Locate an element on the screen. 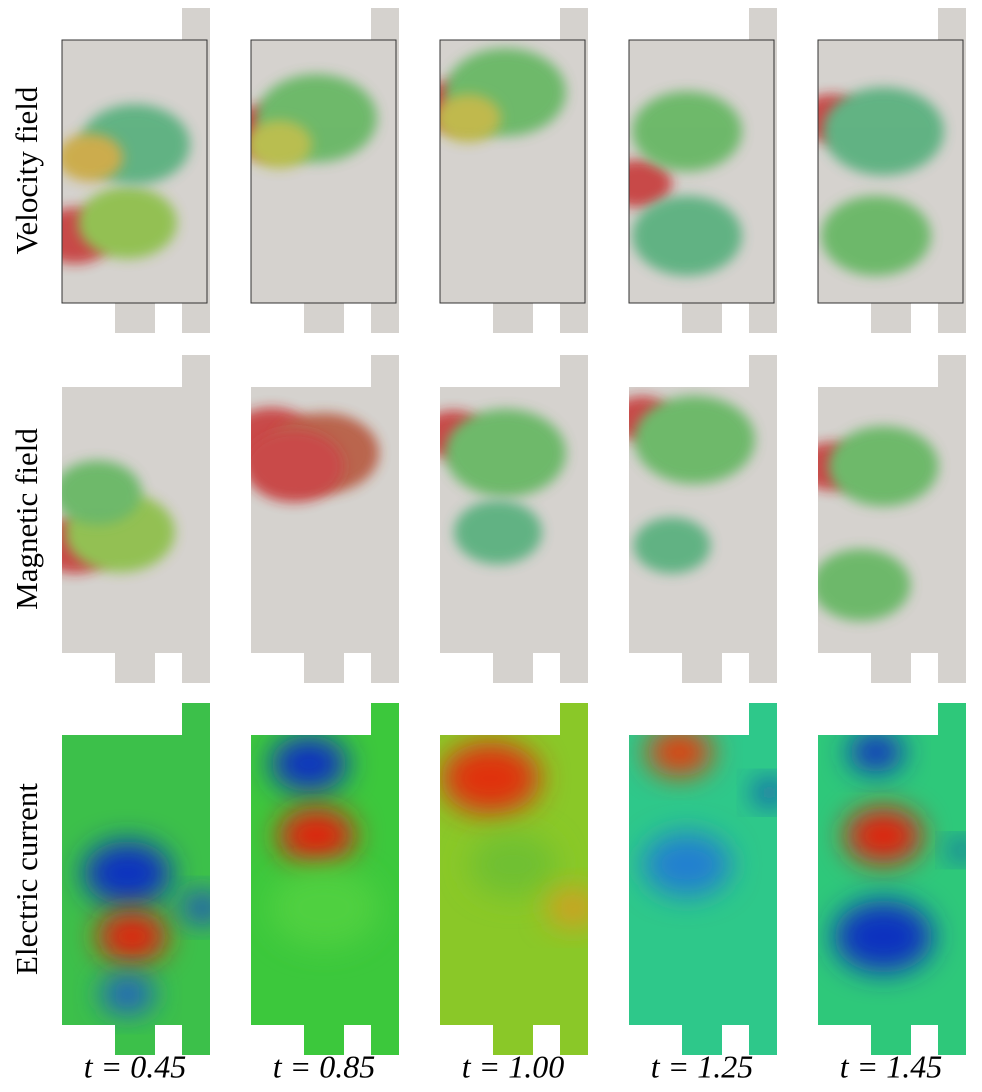  column-label: t = 1.00 is located at coordinates (513, 1066).